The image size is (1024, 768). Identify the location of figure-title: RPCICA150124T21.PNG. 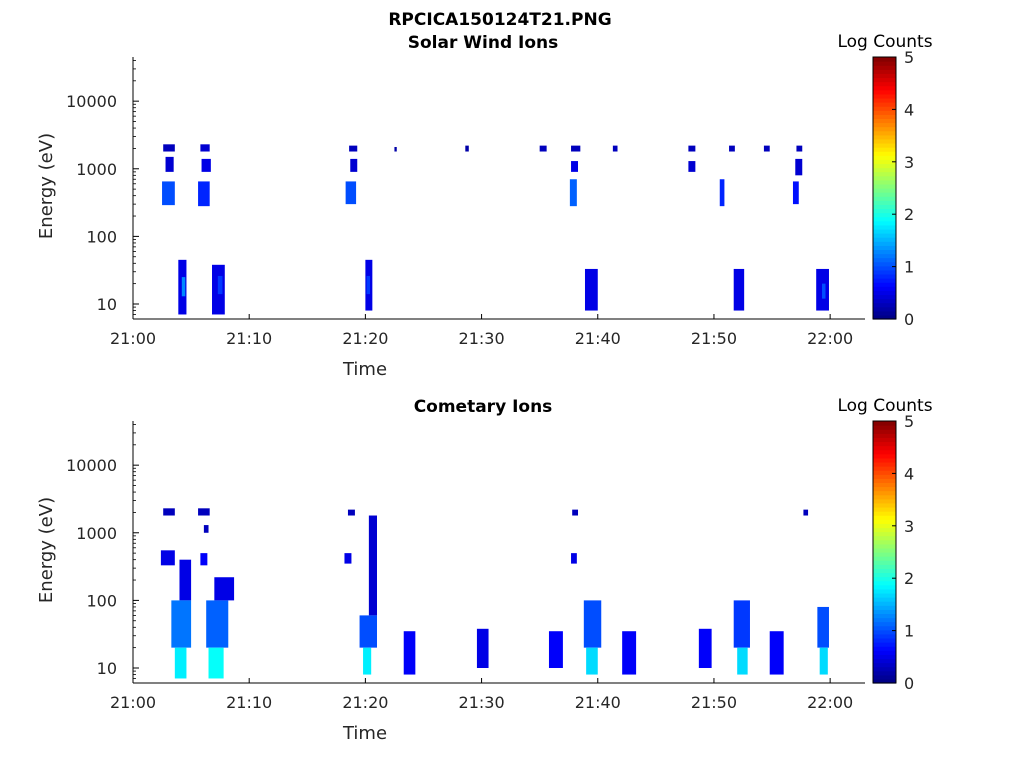
(499, 20).